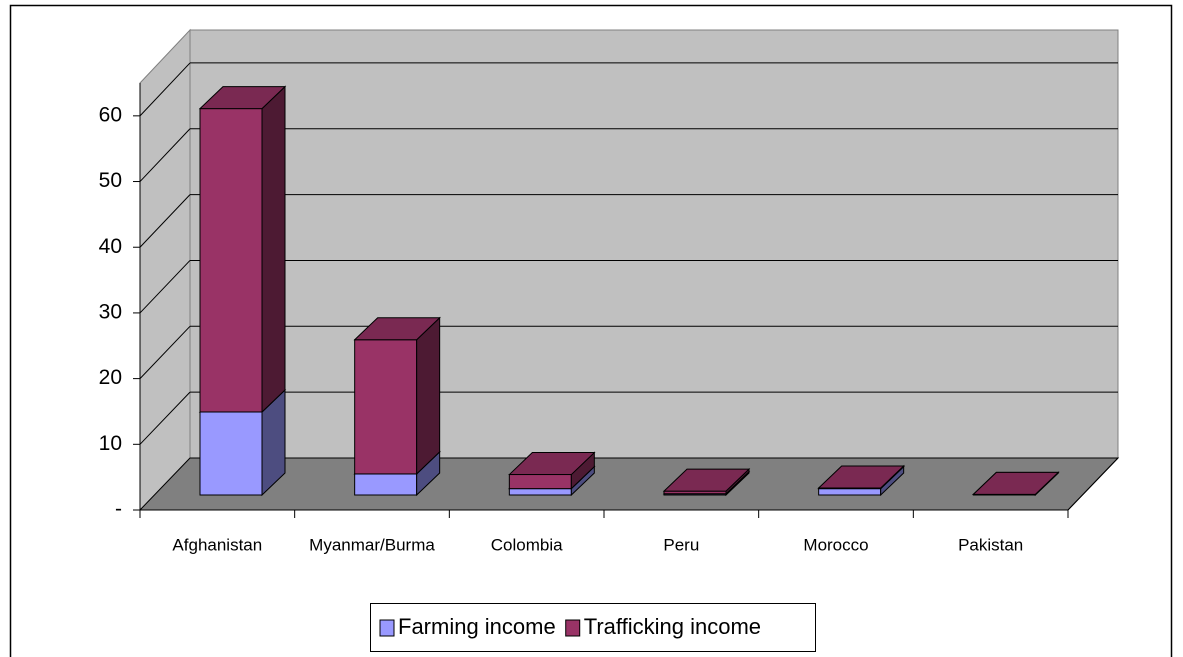 The height and width of the screenshot is (657, 1183). I want to click on side-wall, so click(165, 270).